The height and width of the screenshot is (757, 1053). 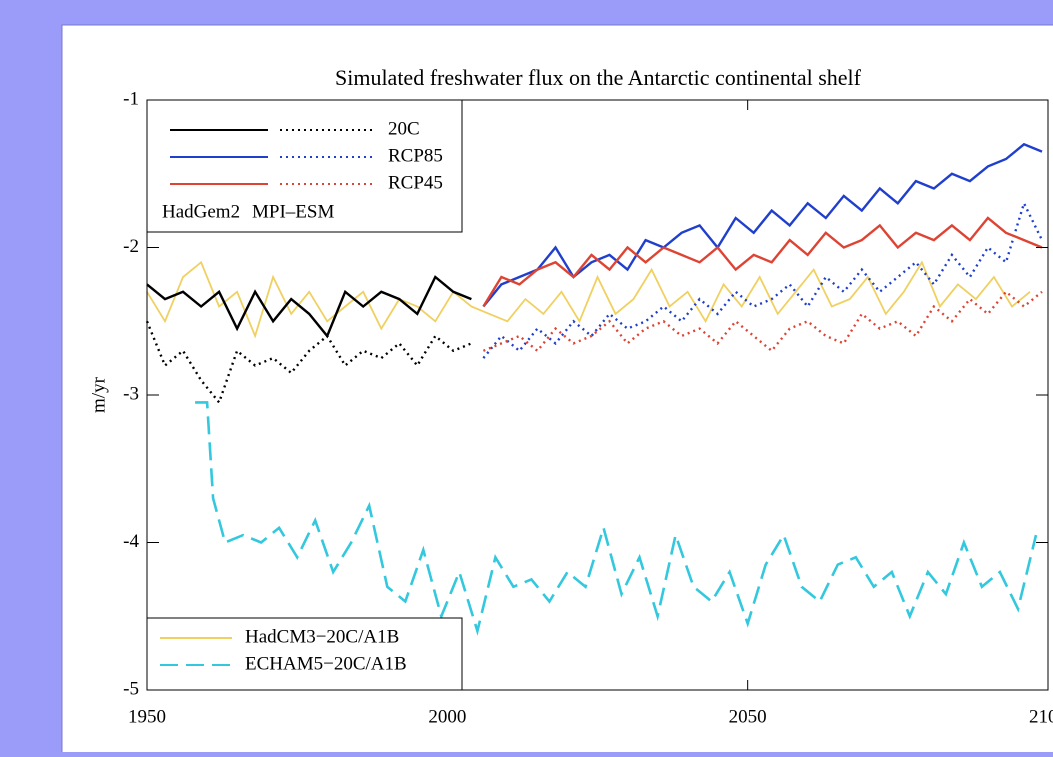 What do you see at coordinates (404, 128) in the screenshot?
I see `legend-label: 20C` at bounding box center [404, 128].